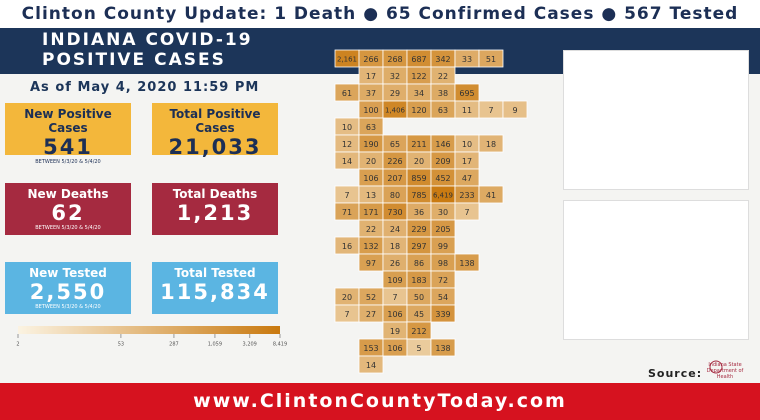 The width and height of the screenshot is (760, 420). I want to click on county-count: 5, so click(418, 348).